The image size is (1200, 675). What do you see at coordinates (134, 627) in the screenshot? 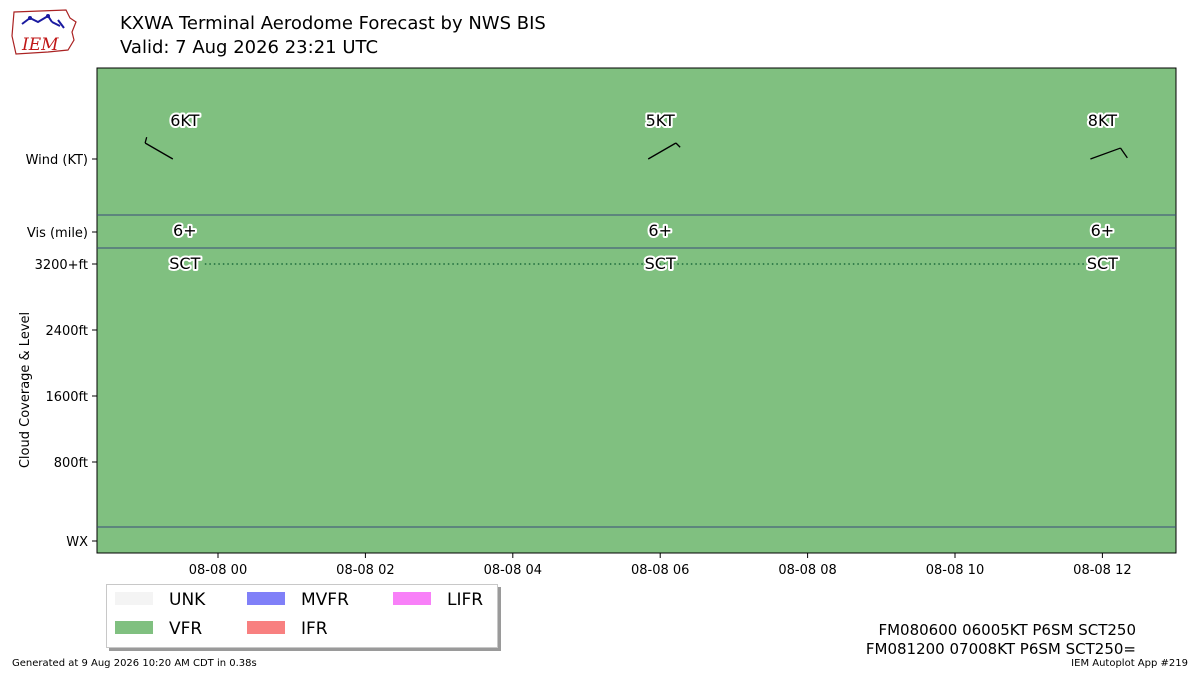
I see `legend-swatch-vfr` at bounding box center [134, 627].